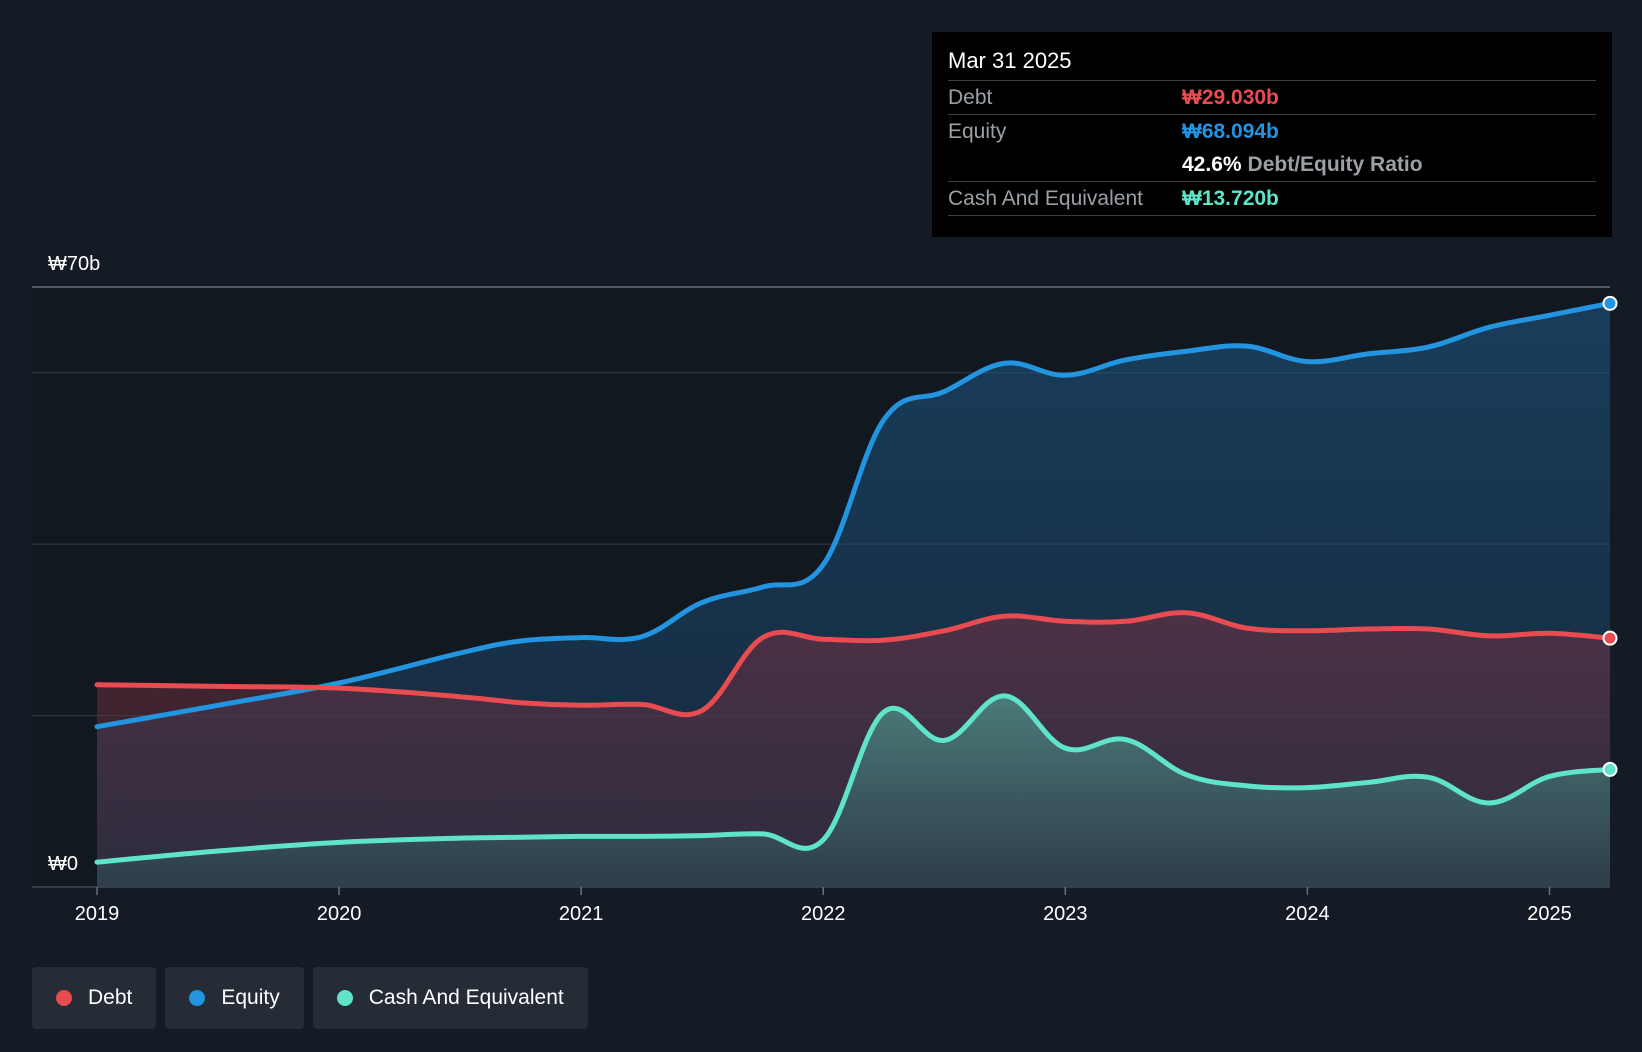  I want to click on end-markers, so click(1610, 536).